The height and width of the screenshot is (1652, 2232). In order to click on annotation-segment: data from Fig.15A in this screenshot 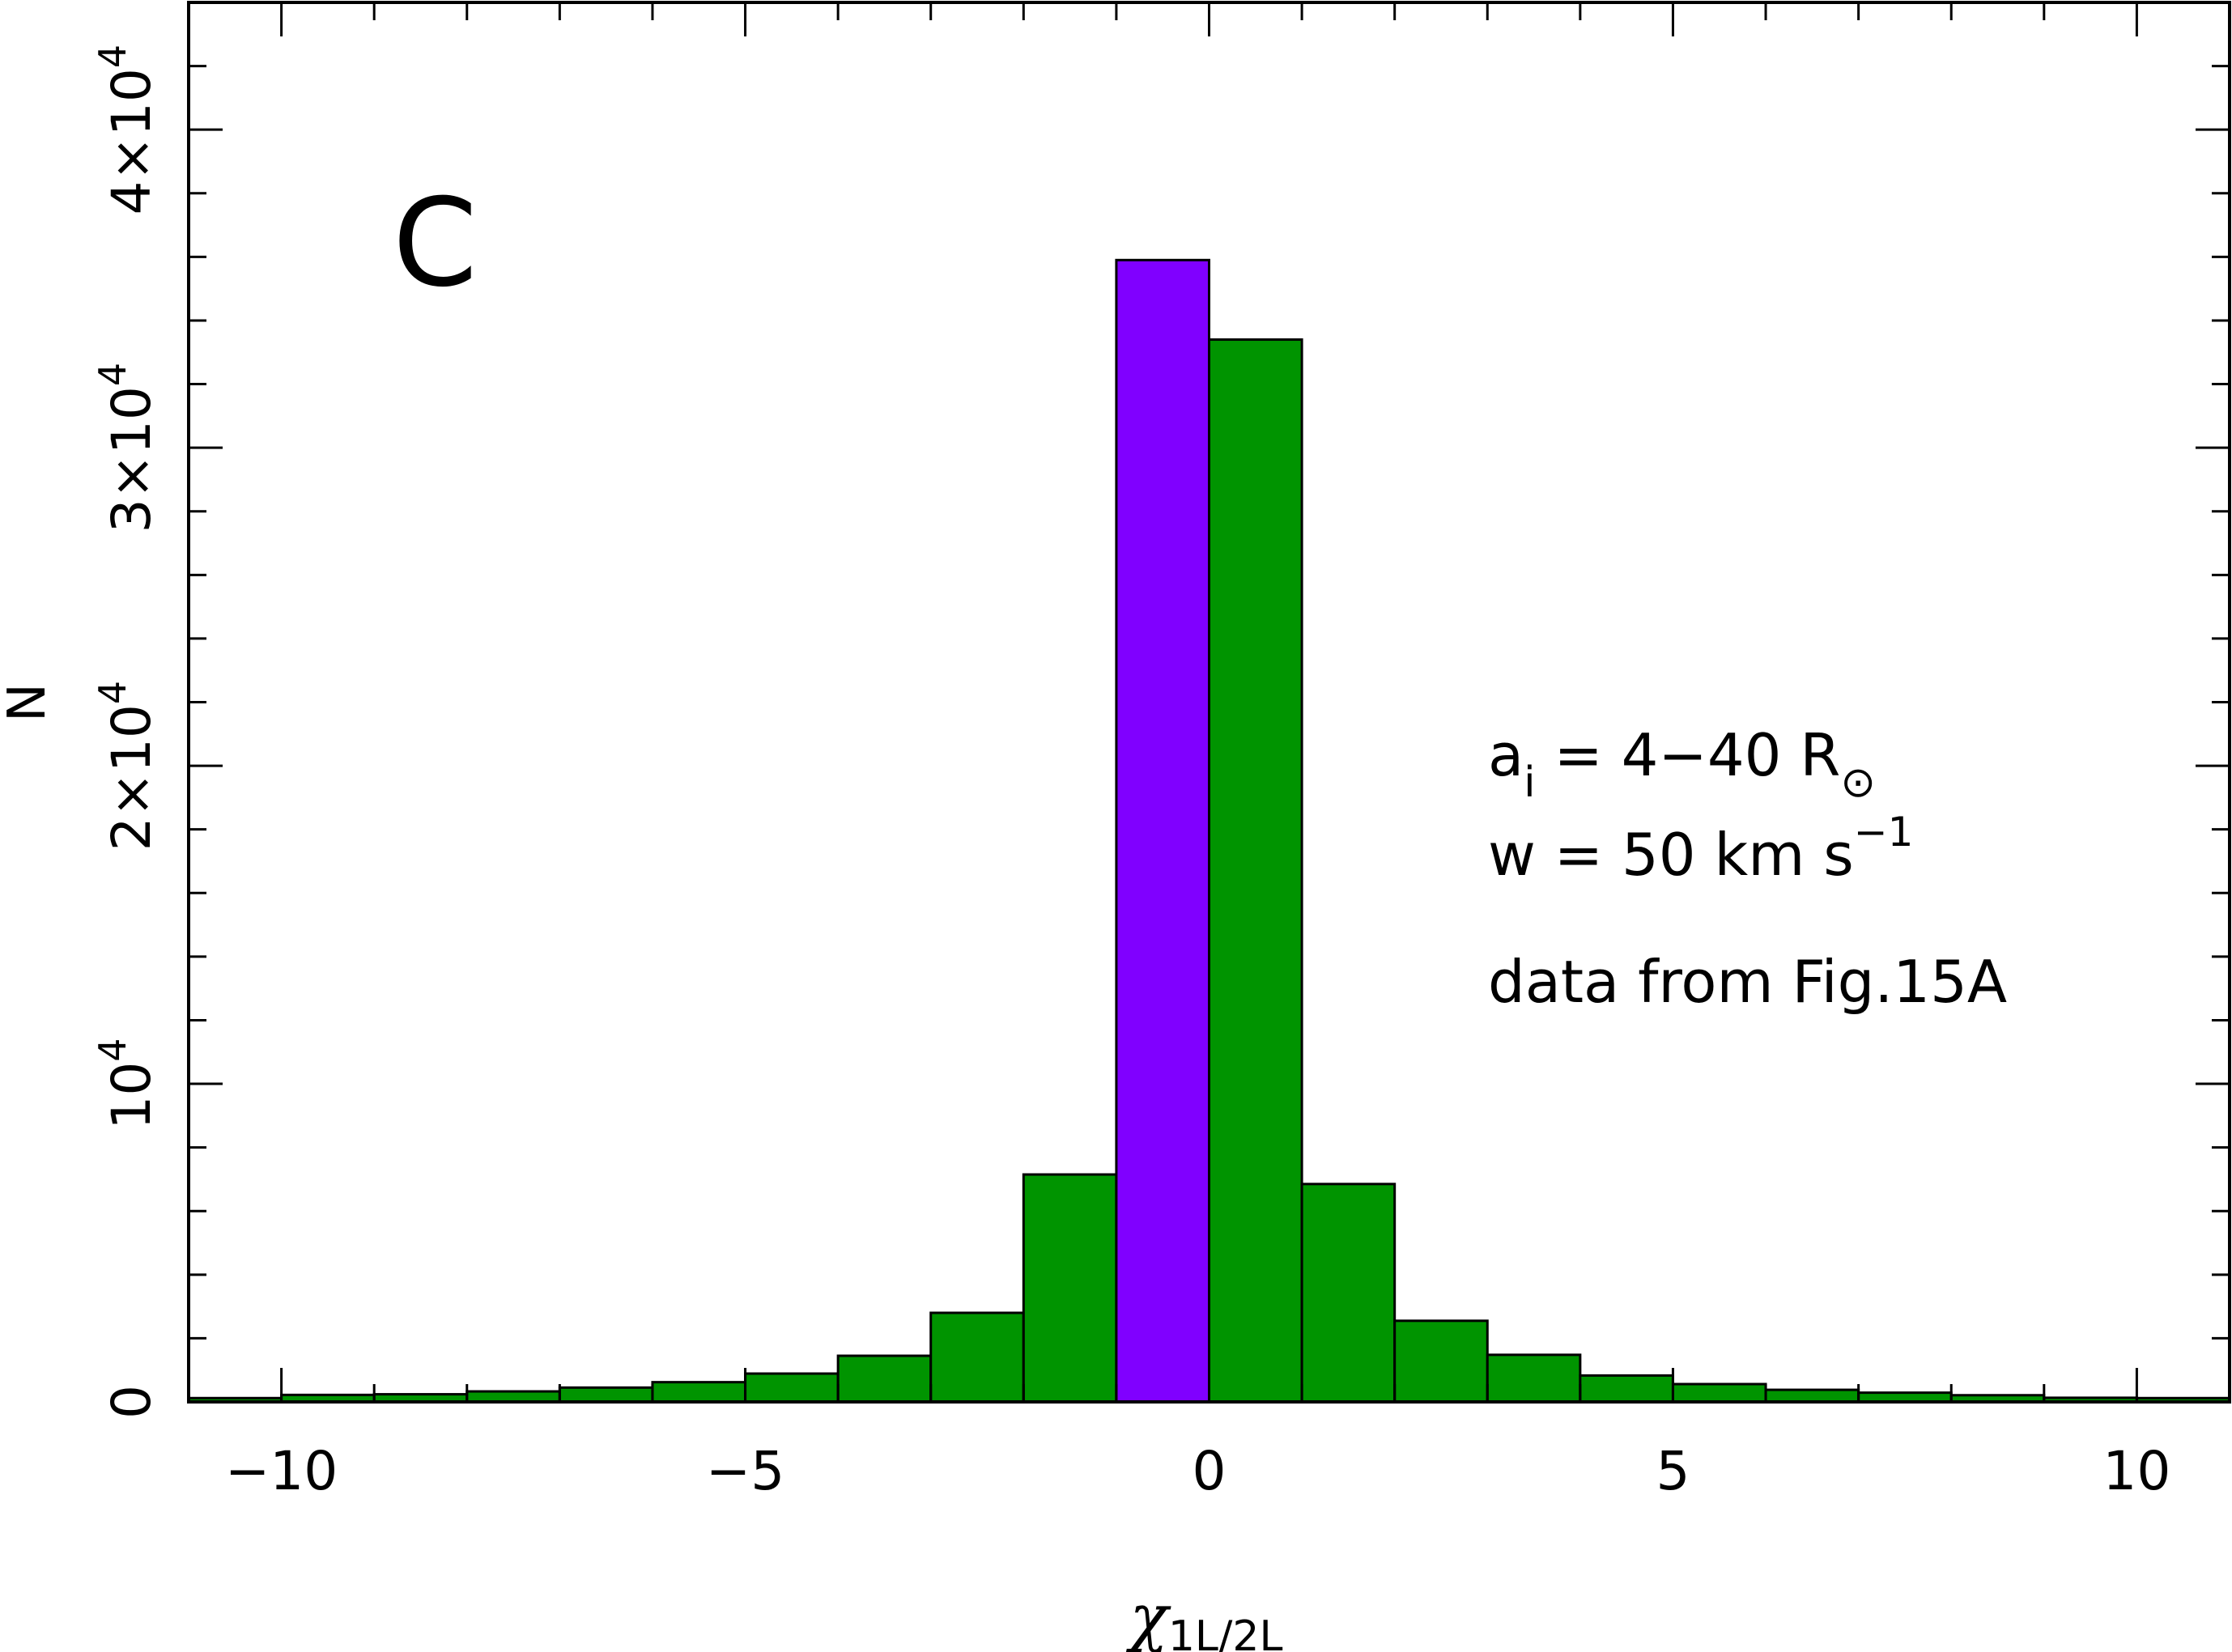, I will do `click(1747, 982)`.